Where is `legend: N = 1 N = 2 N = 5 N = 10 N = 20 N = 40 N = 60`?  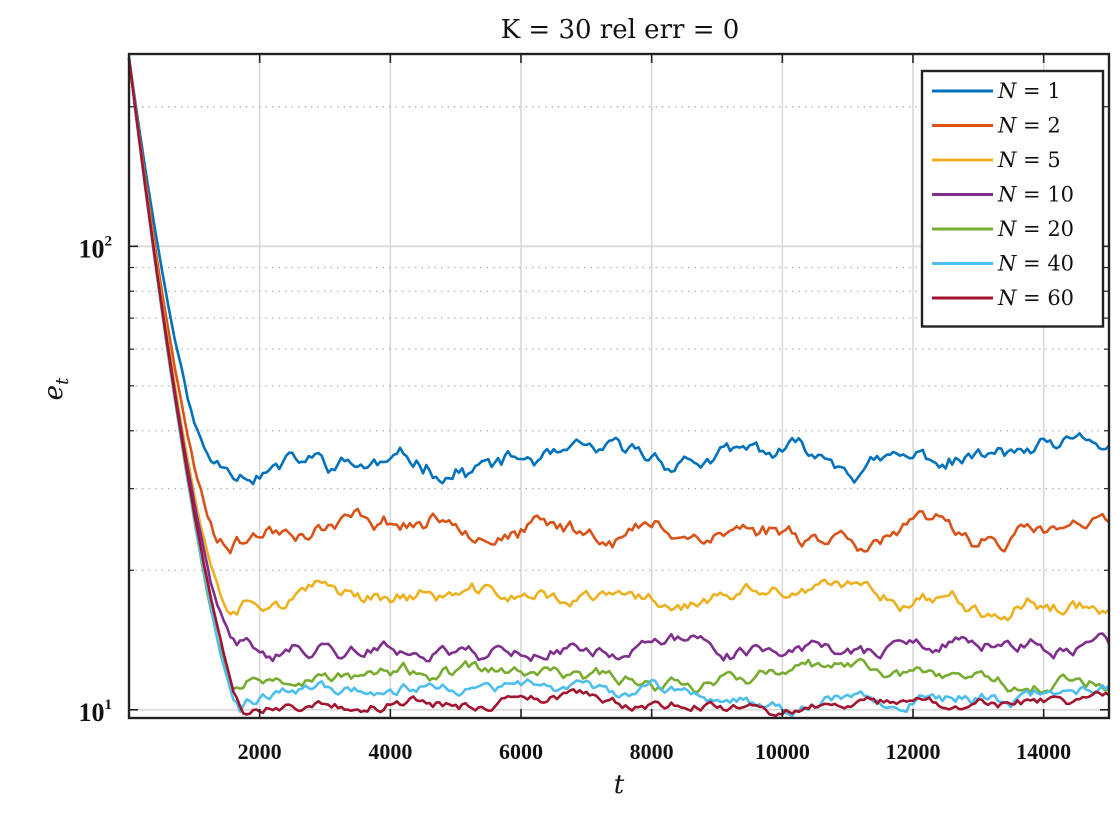 legend: N = 1 N = 2 N = 5 N = 10 N = 20 N = 40 N = 60 is located at coordinates (1012, 198).